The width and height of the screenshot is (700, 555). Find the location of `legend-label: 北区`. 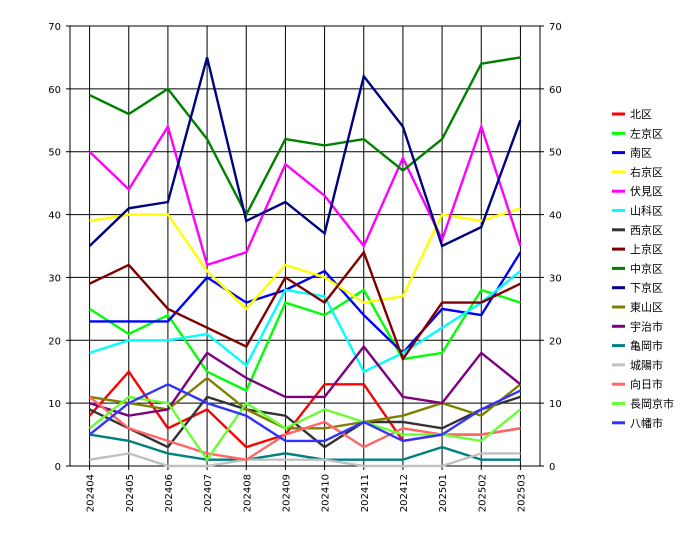

legend-label: 北区 is located at coordinates (641, 114).